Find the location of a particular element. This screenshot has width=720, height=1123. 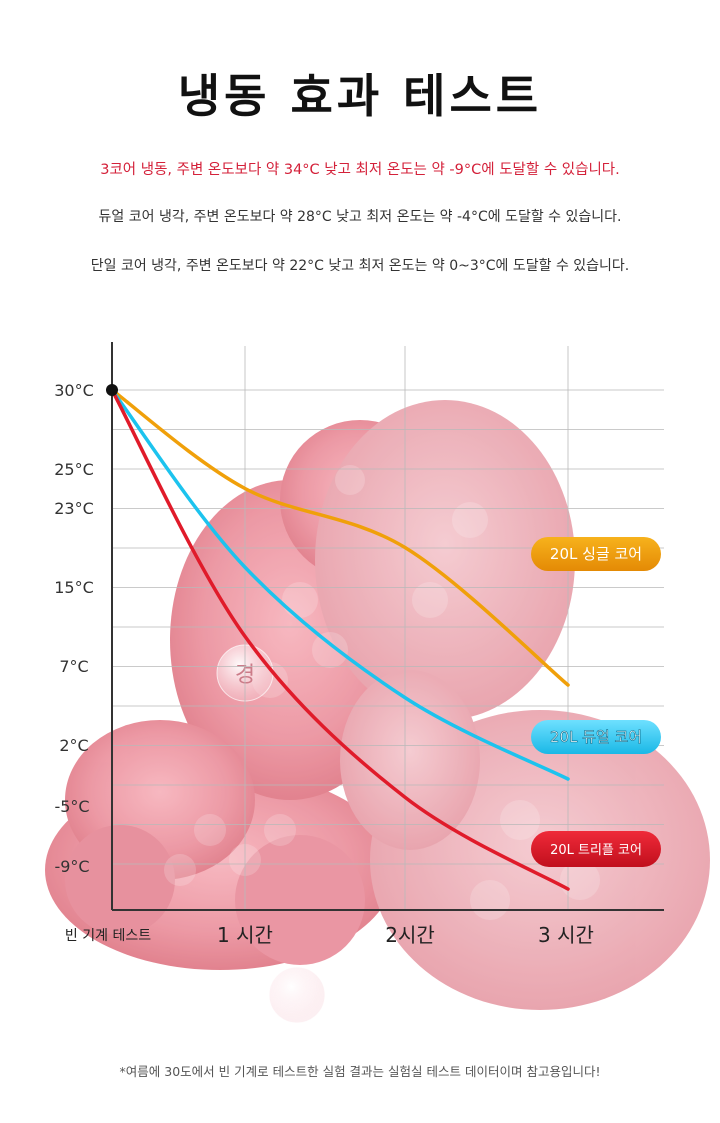

y-tick-label: 23°C is located at coordinates (74, 508).